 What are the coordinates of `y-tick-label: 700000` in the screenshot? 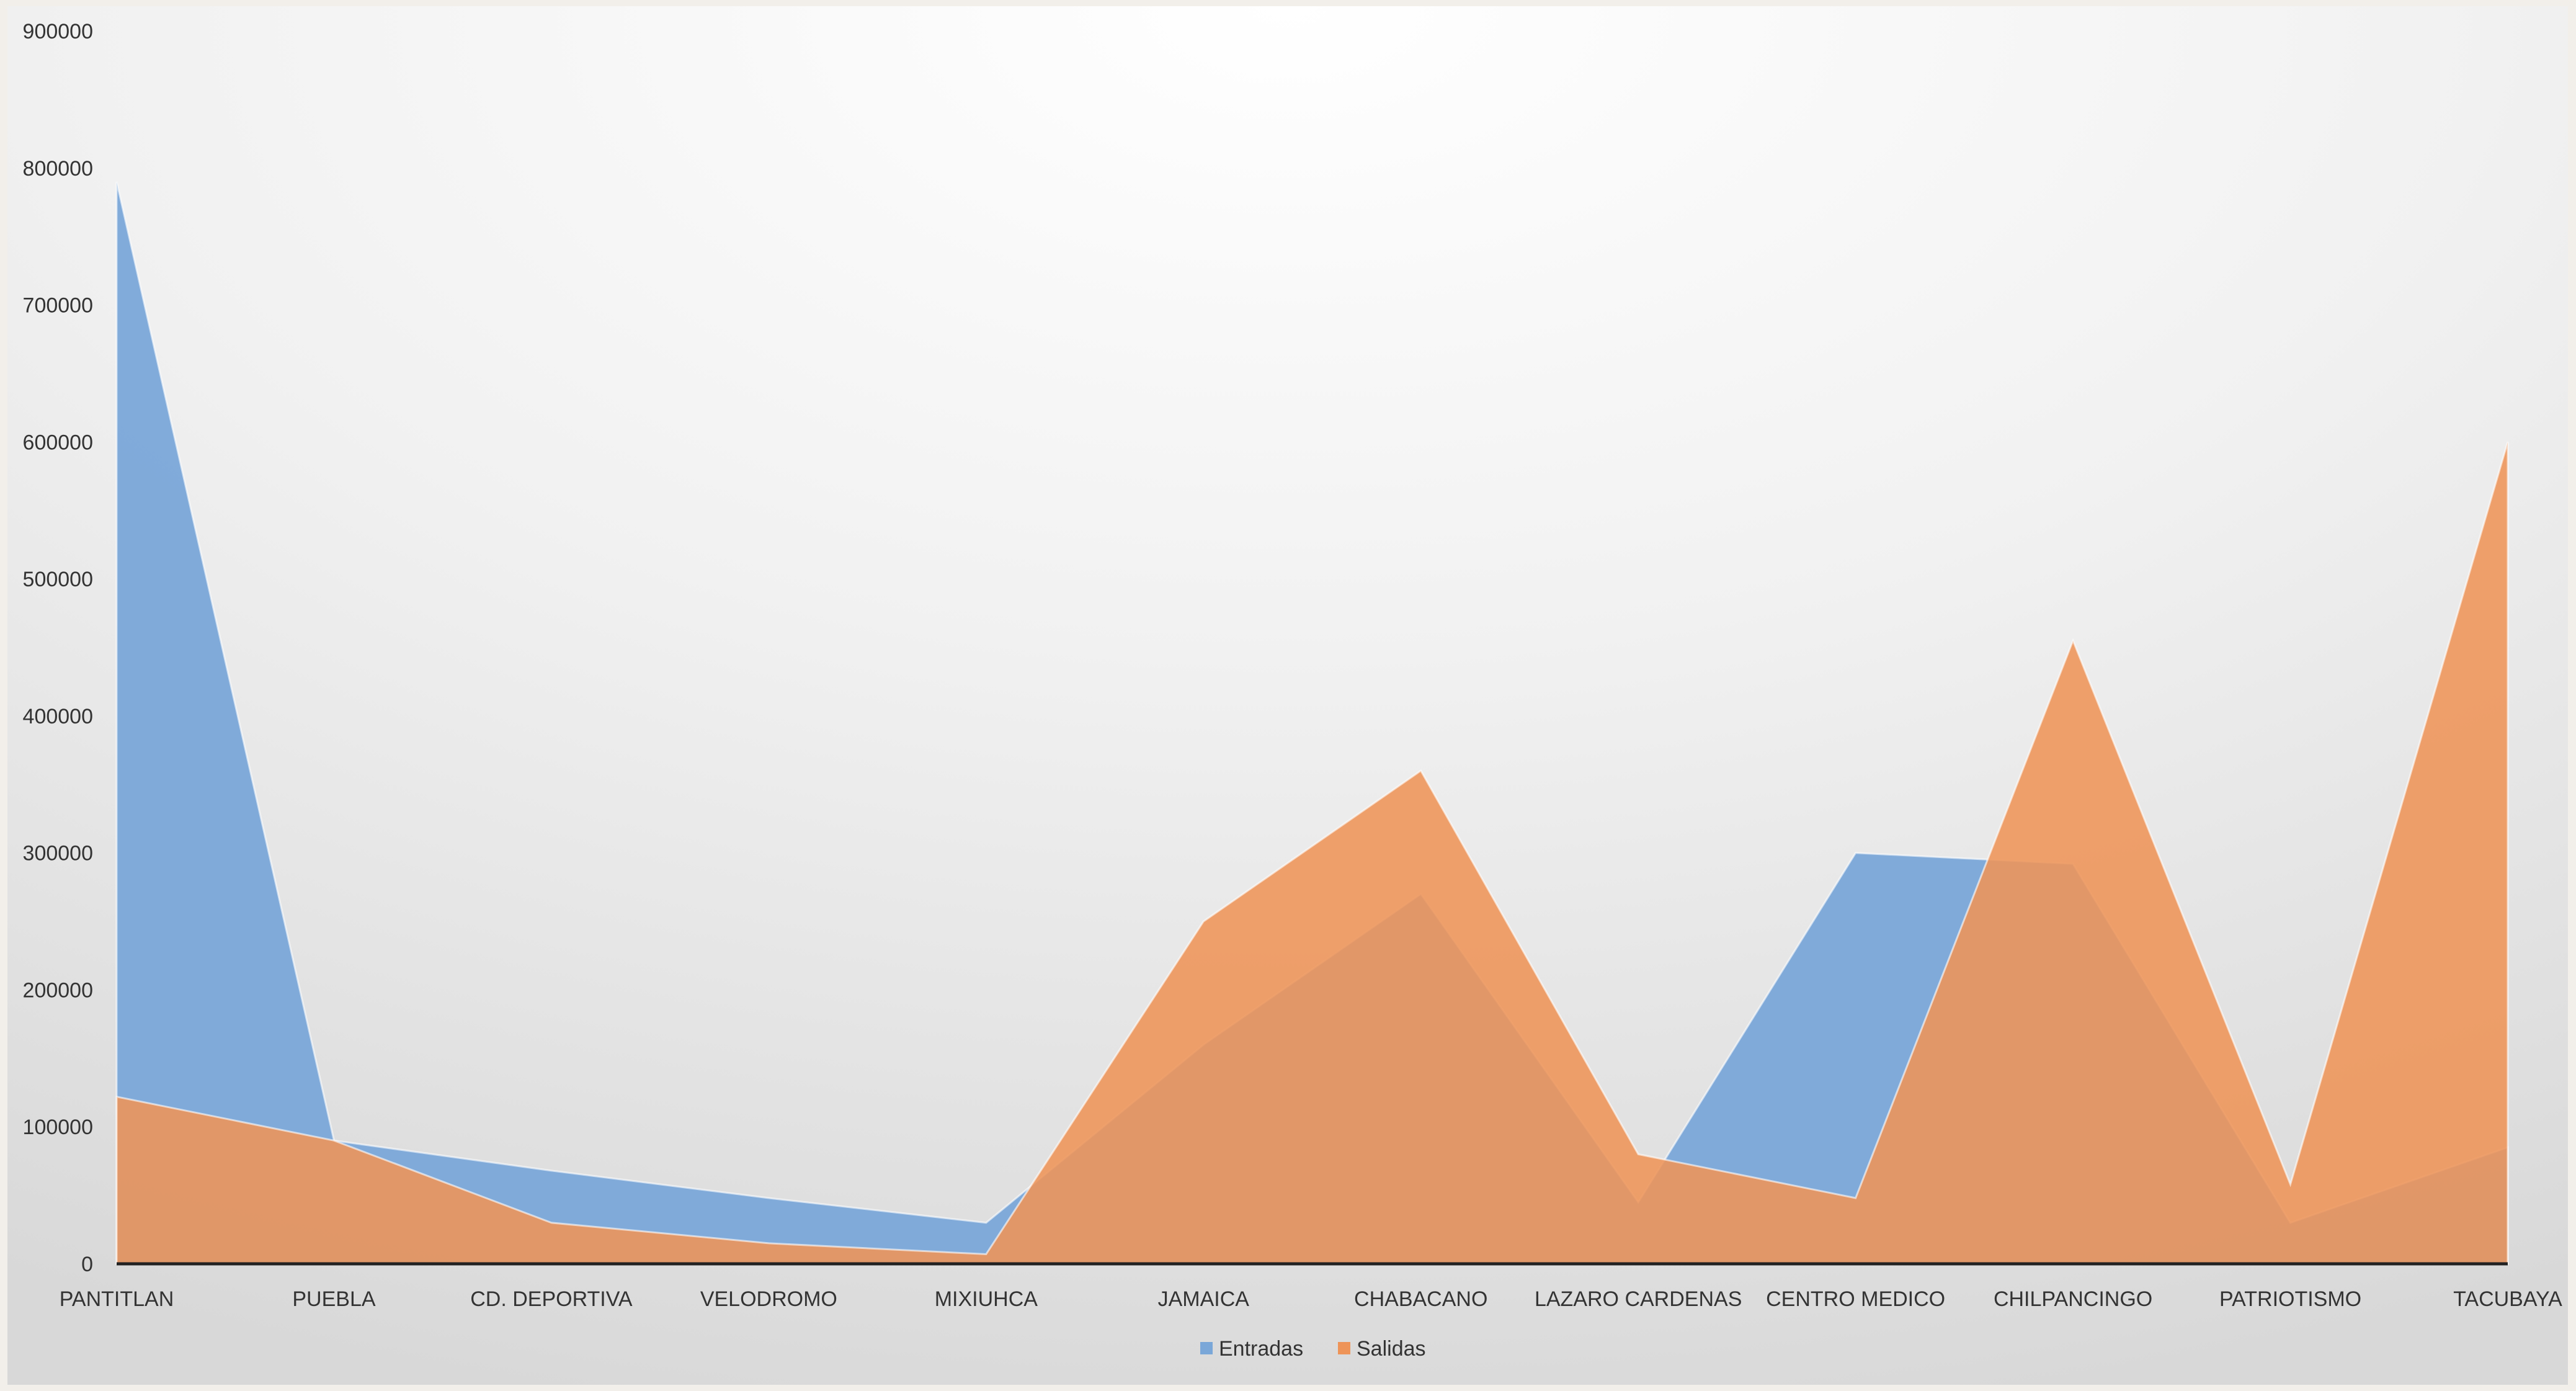 It's located at (58, 306).